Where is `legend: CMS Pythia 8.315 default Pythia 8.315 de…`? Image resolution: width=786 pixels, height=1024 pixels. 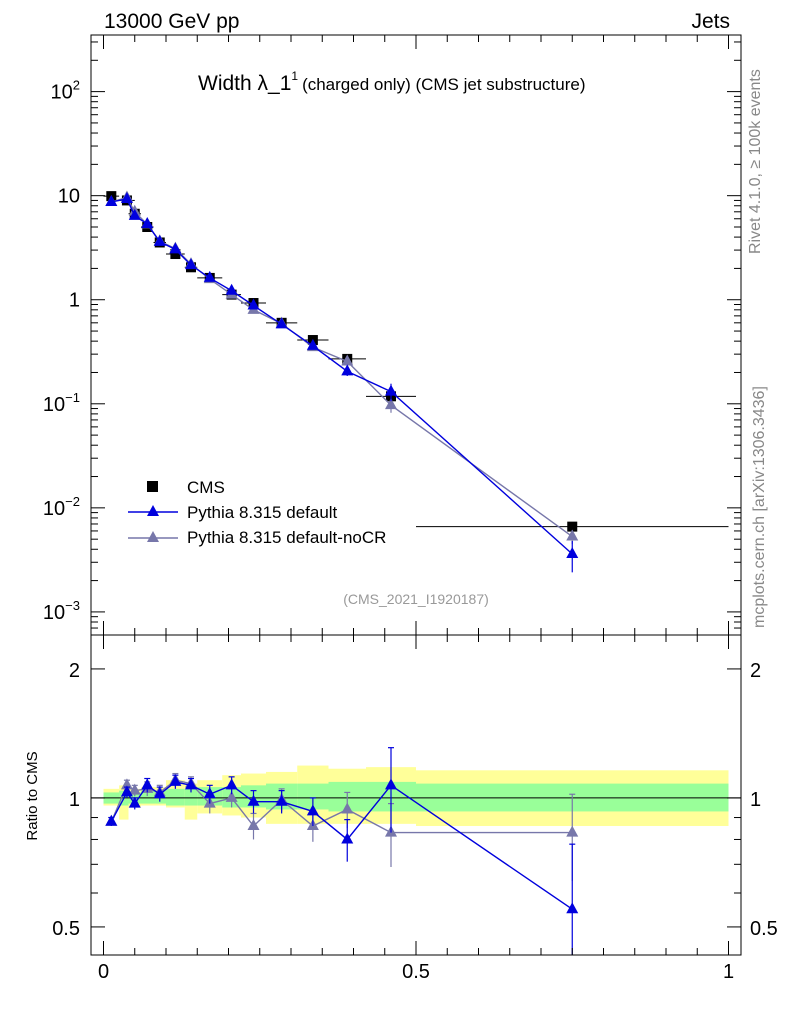 legend: CMS Pythia 8.315 default Pythia 8.315 de… is located at coordinates (257, 512).